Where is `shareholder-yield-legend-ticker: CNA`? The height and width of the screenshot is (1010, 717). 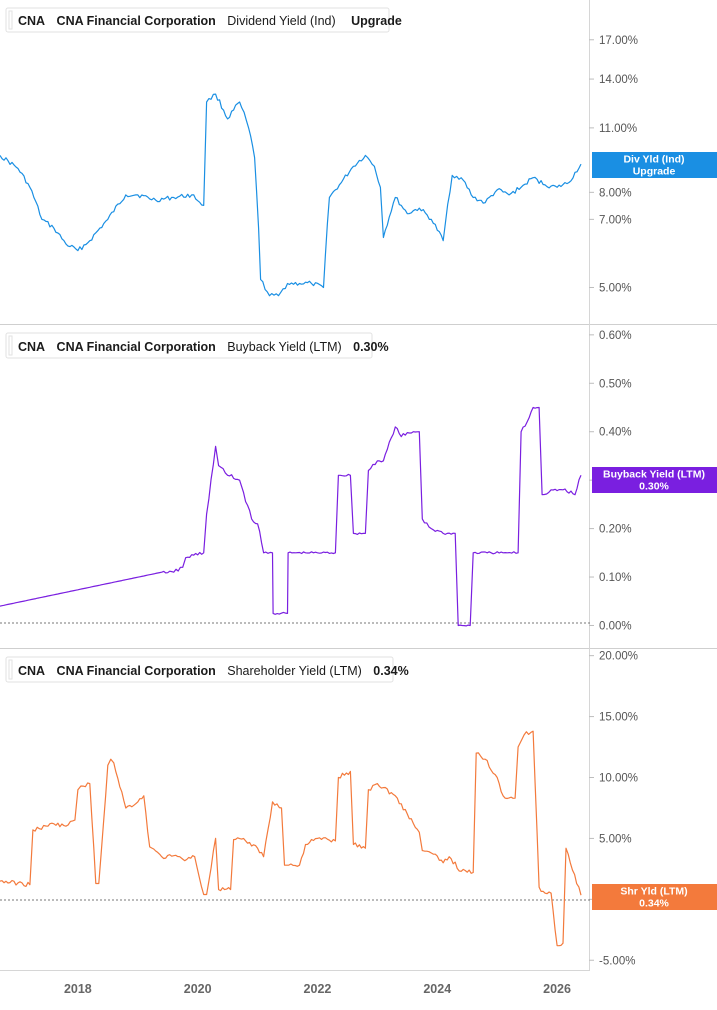 shareholder-yield-legend-ticker: CNA is located at coordinates (31, 671).